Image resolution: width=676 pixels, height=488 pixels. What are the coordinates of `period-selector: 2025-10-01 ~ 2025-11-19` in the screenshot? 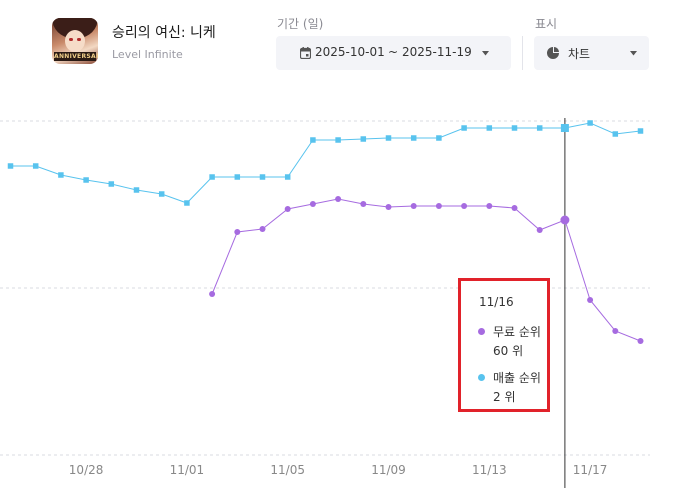 It's located at (393, 53).